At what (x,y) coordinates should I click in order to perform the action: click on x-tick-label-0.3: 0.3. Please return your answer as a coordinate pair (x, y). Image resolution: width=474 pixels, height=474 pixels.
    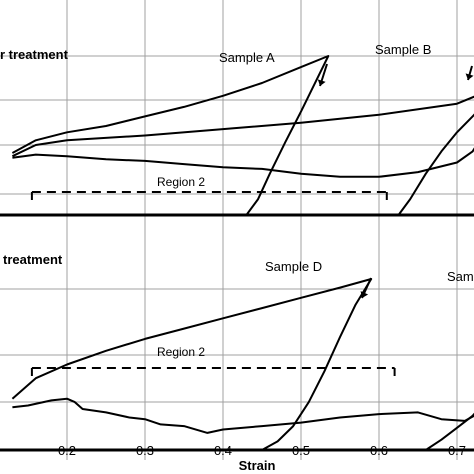
    Looking at the image, I should click on (145, 450).